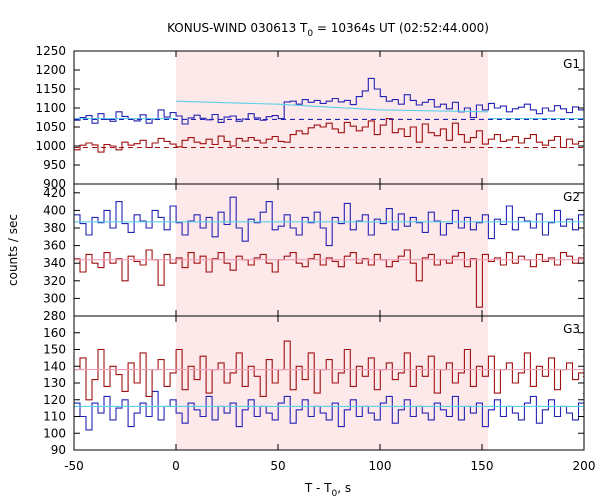 The width and height of the screenshot is (600, 500). I want to click on y-tick-label: 90, so click(58, 450).